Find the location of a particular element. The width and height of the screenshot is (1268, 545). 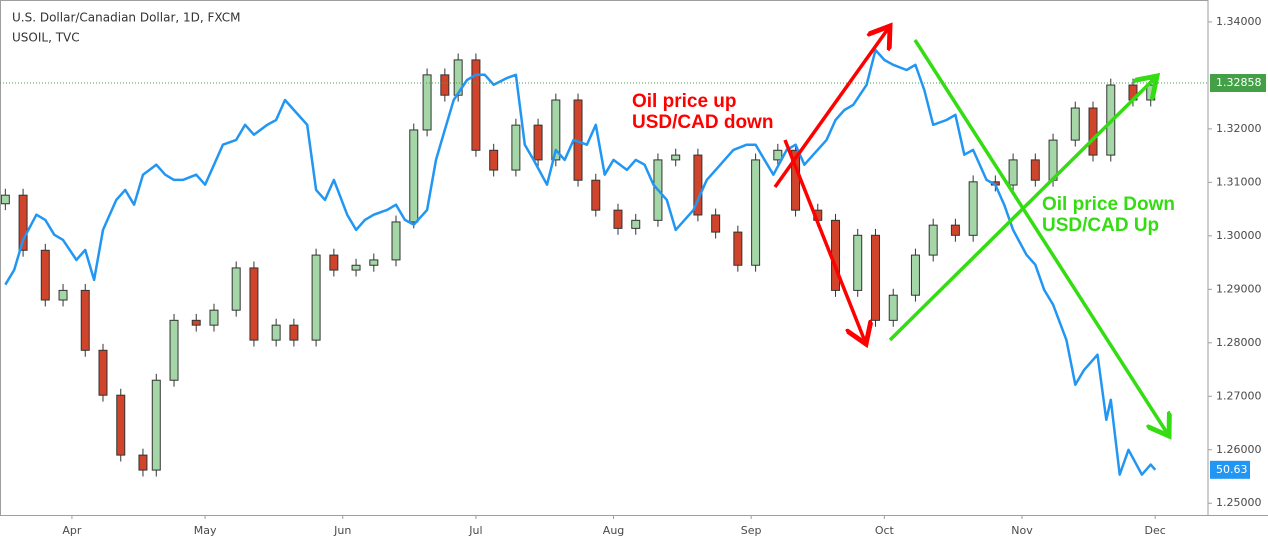

annotation: USD/CAD down is located at coordinates (702, 122).